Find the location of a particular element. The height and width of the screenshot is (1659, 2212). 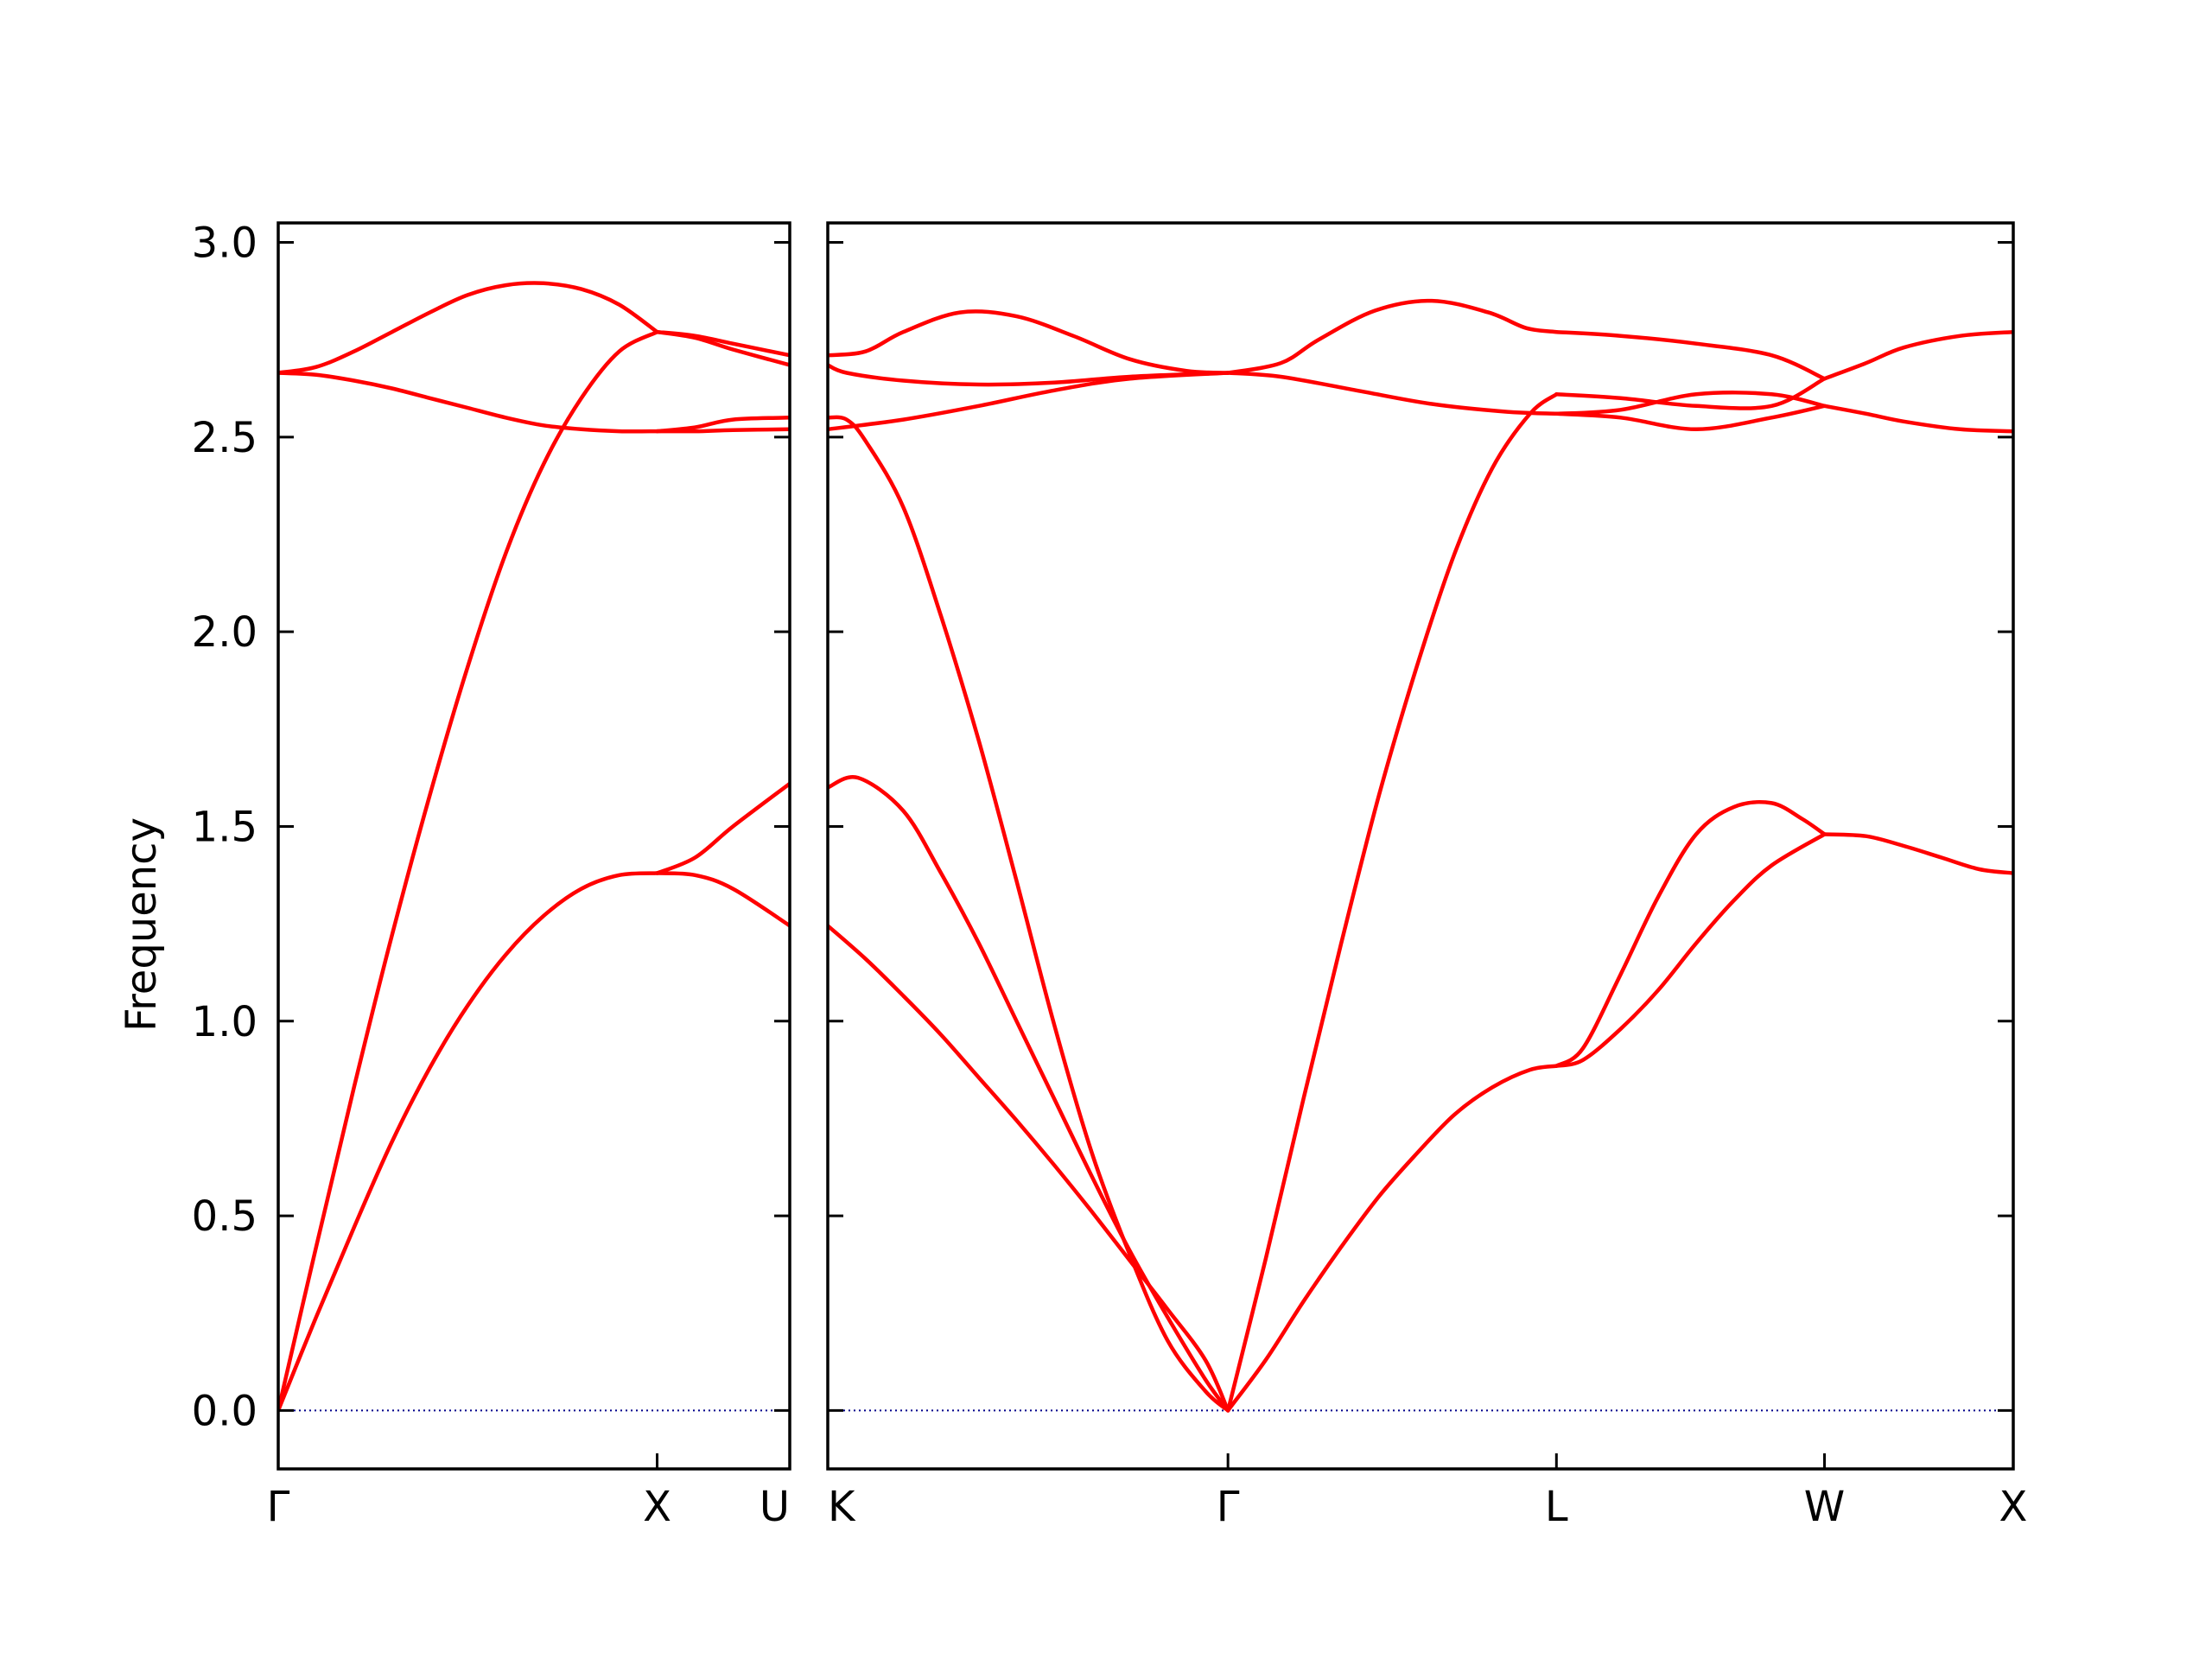

y-tick-label: 0.5 is located at coordinates (224, 1216).